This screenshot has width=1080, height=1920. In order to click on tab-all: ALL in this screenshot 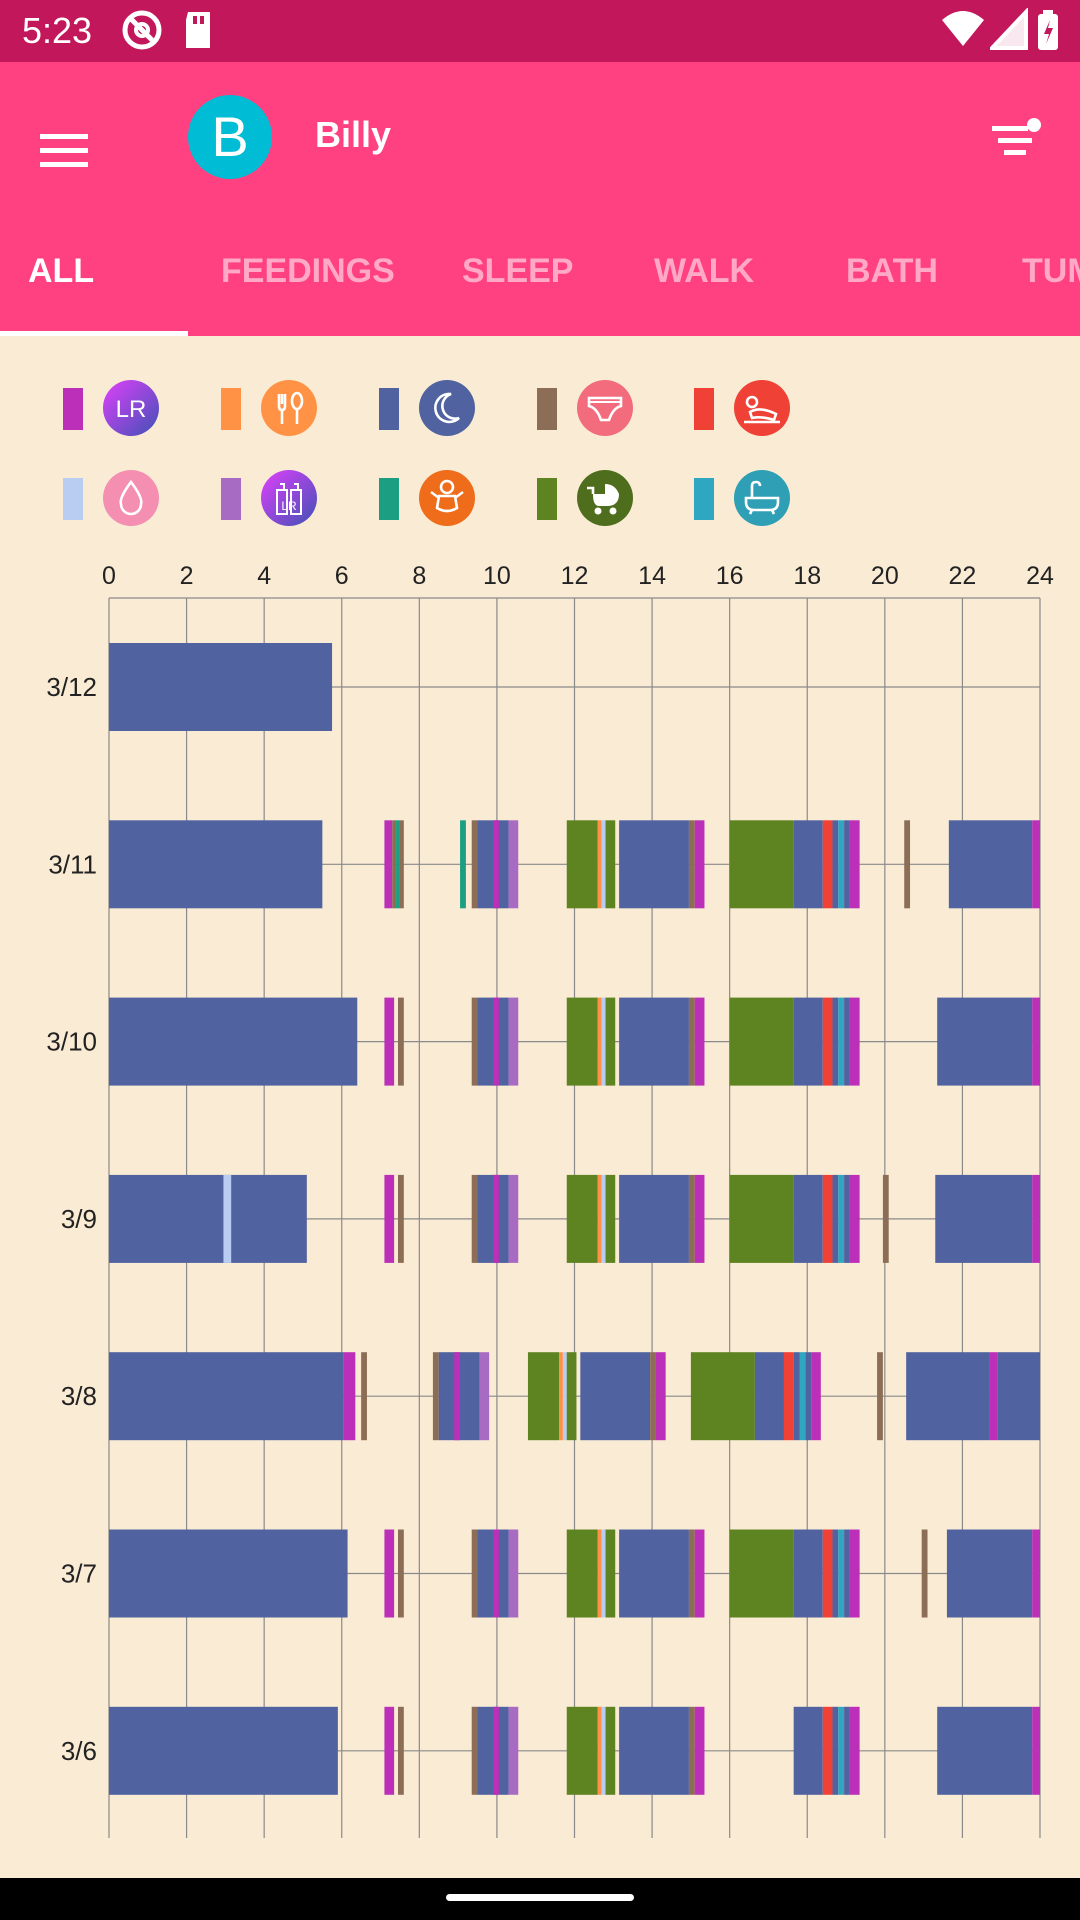, I will do `click(61, 271)`.